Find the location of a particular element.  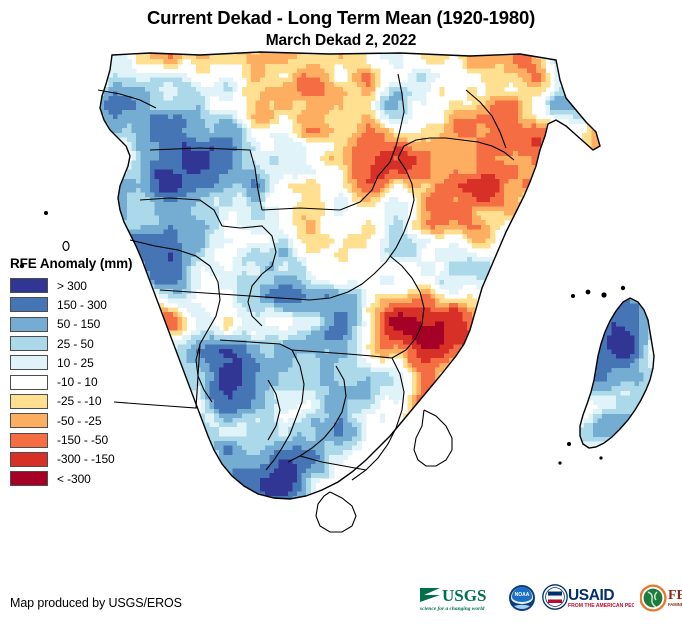

legend-item: 150 - 300 is located at coordinates (84, 304).